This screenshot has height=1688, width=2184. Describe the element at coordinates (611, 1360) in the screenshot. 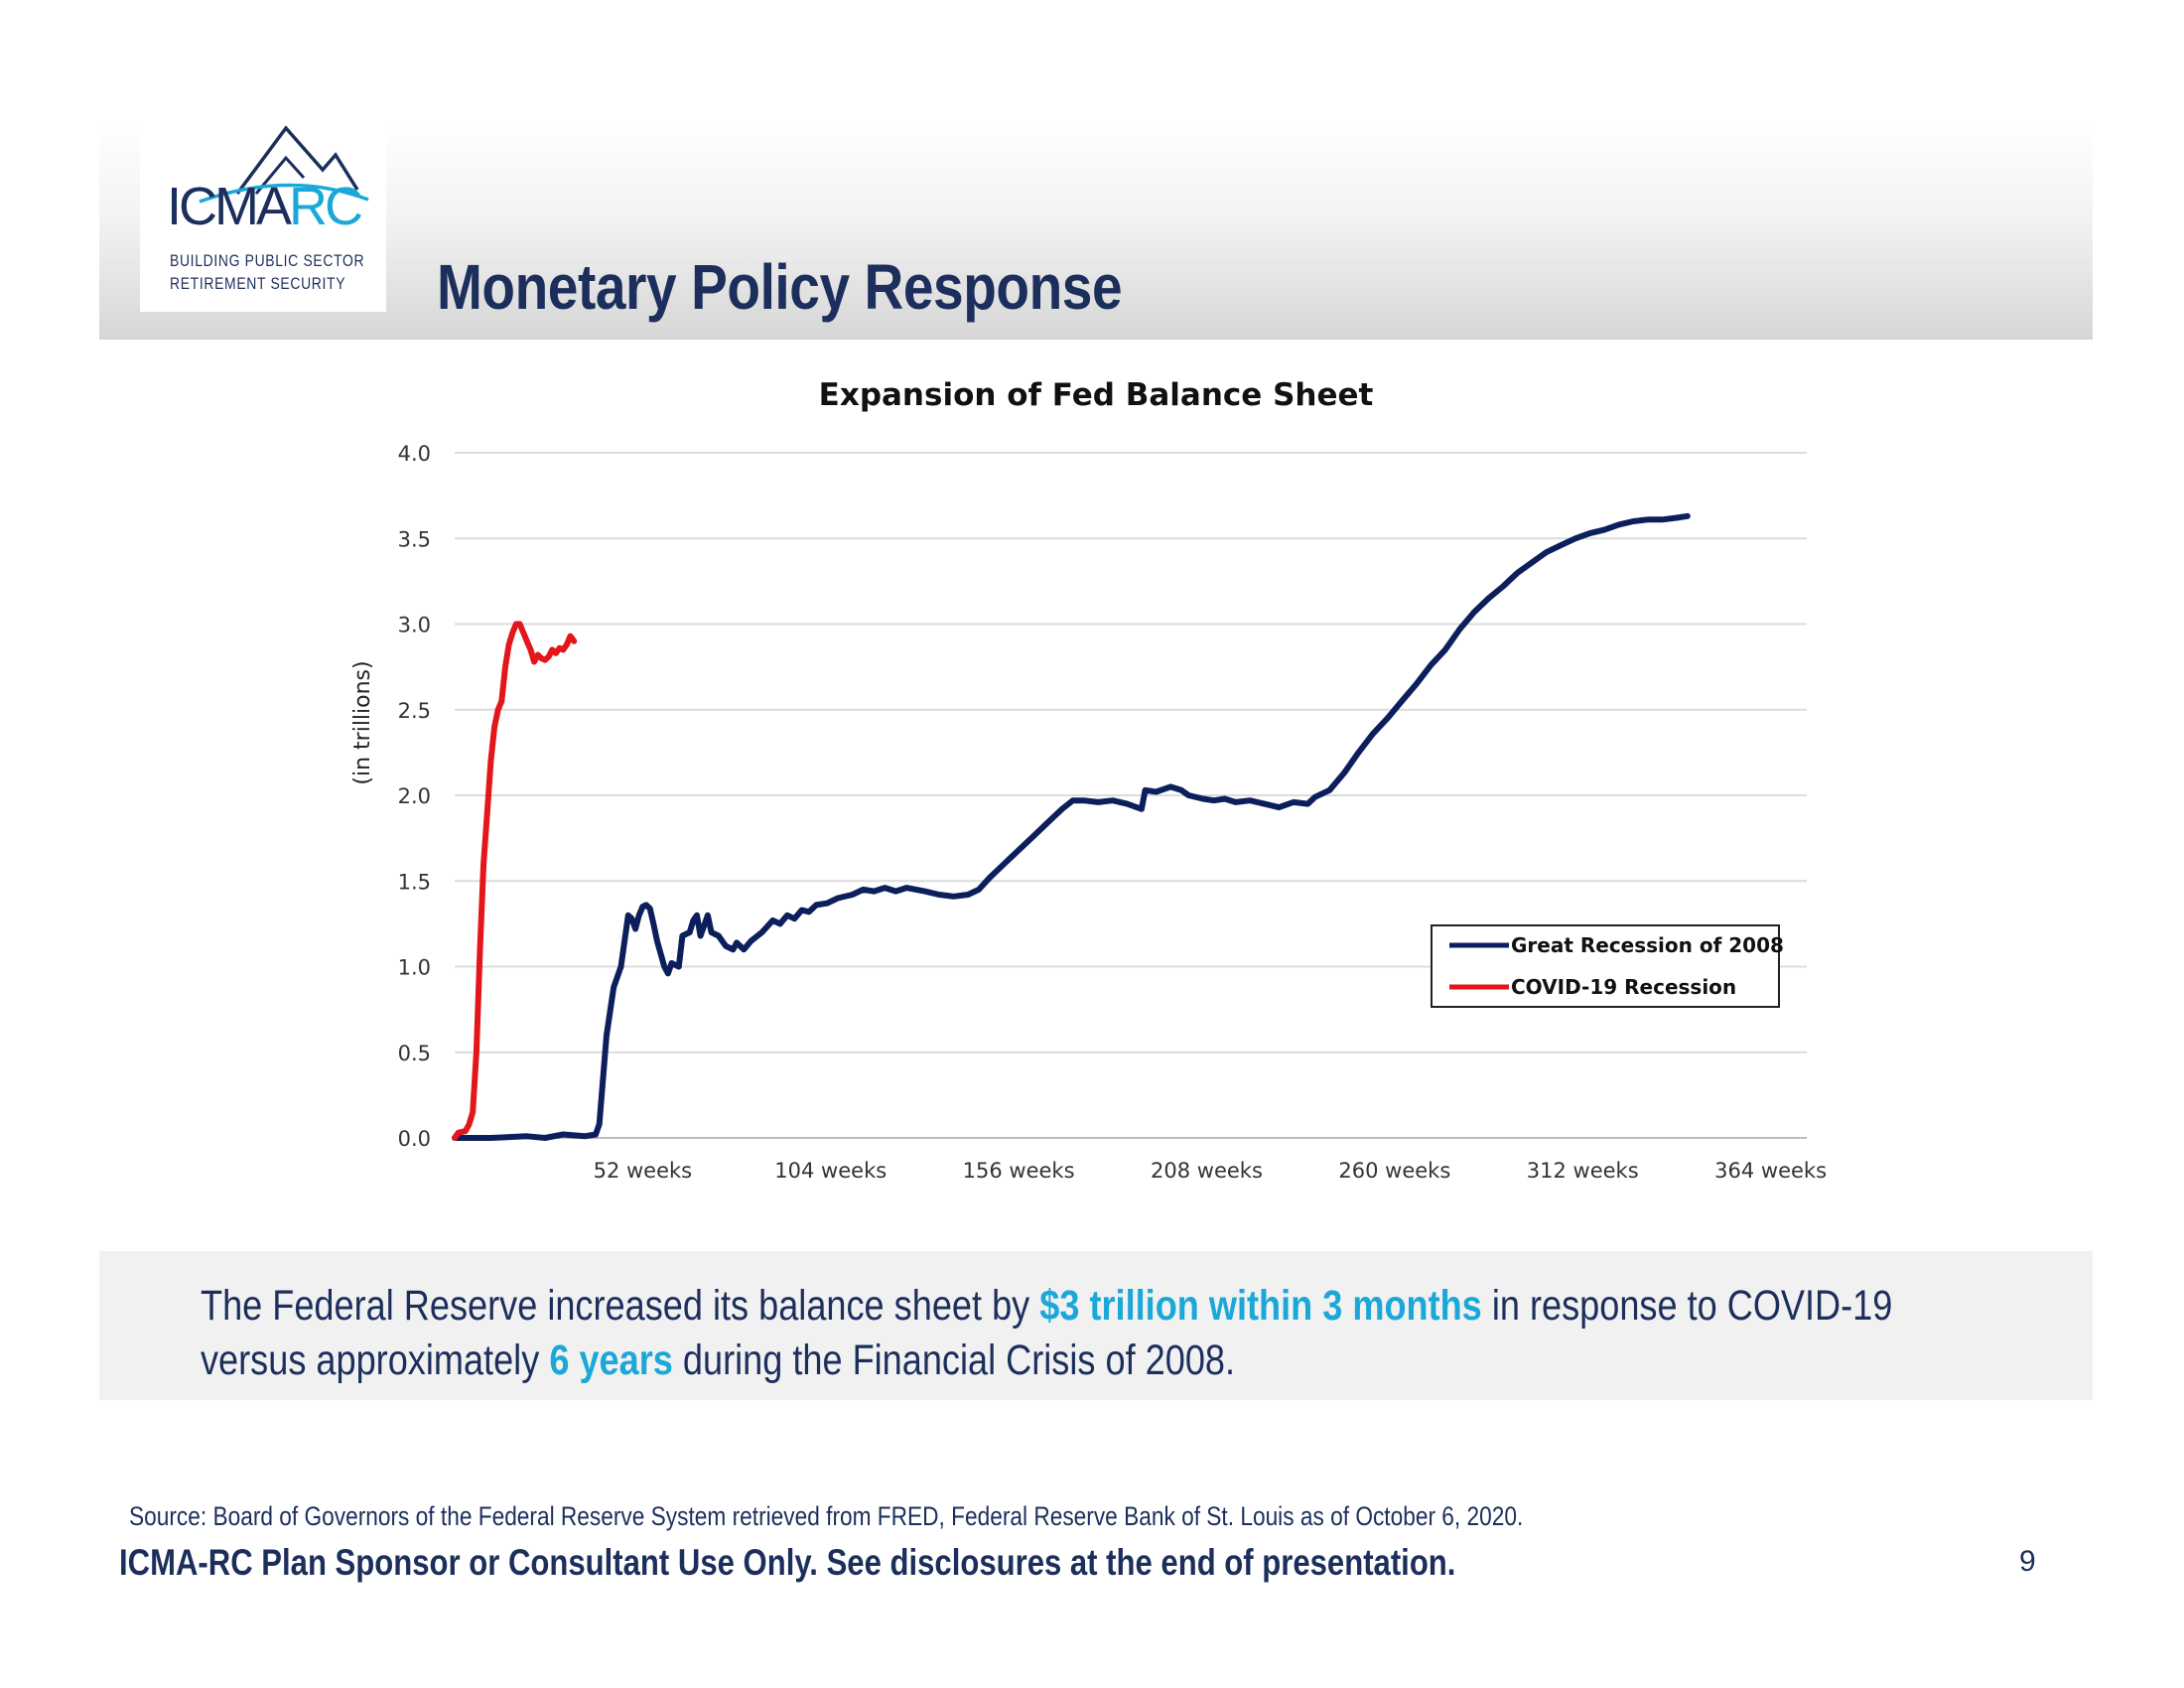

I see `highlight-6-years: 6 years` at that location.